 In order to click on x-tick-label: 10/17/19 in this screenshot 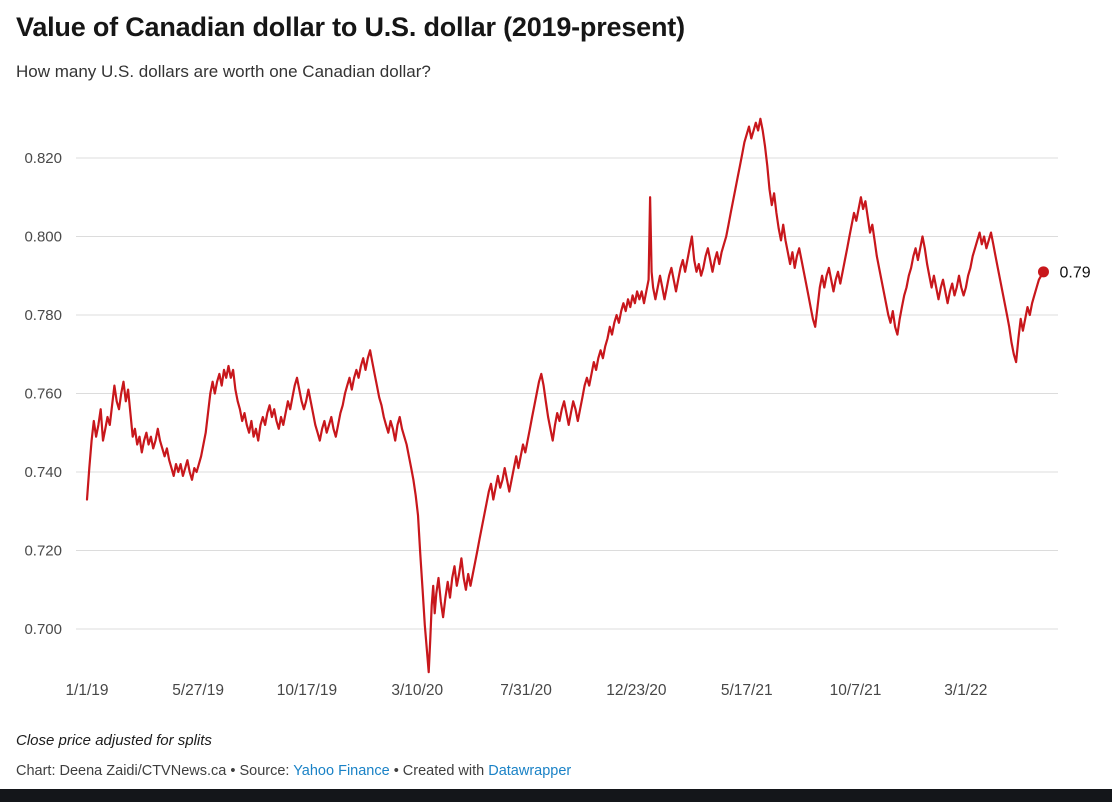, I will do `click(307, 690)`.